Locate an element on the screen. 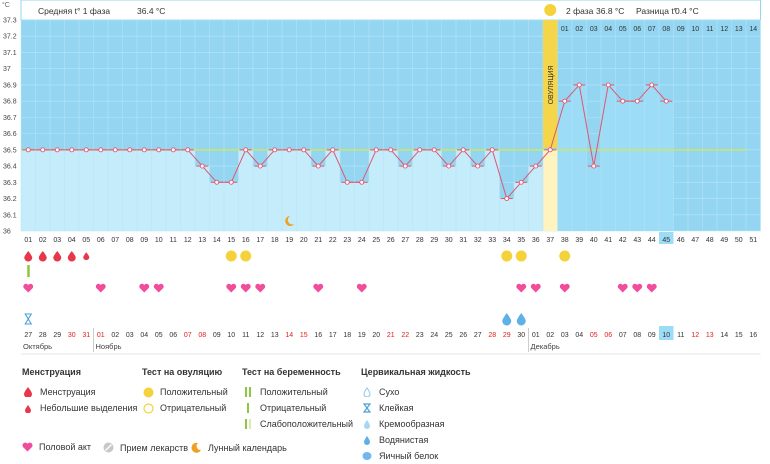 This screenshot has height=464, width=770. legend-ov-positive: Положительный is located at coordinates (194, 392).